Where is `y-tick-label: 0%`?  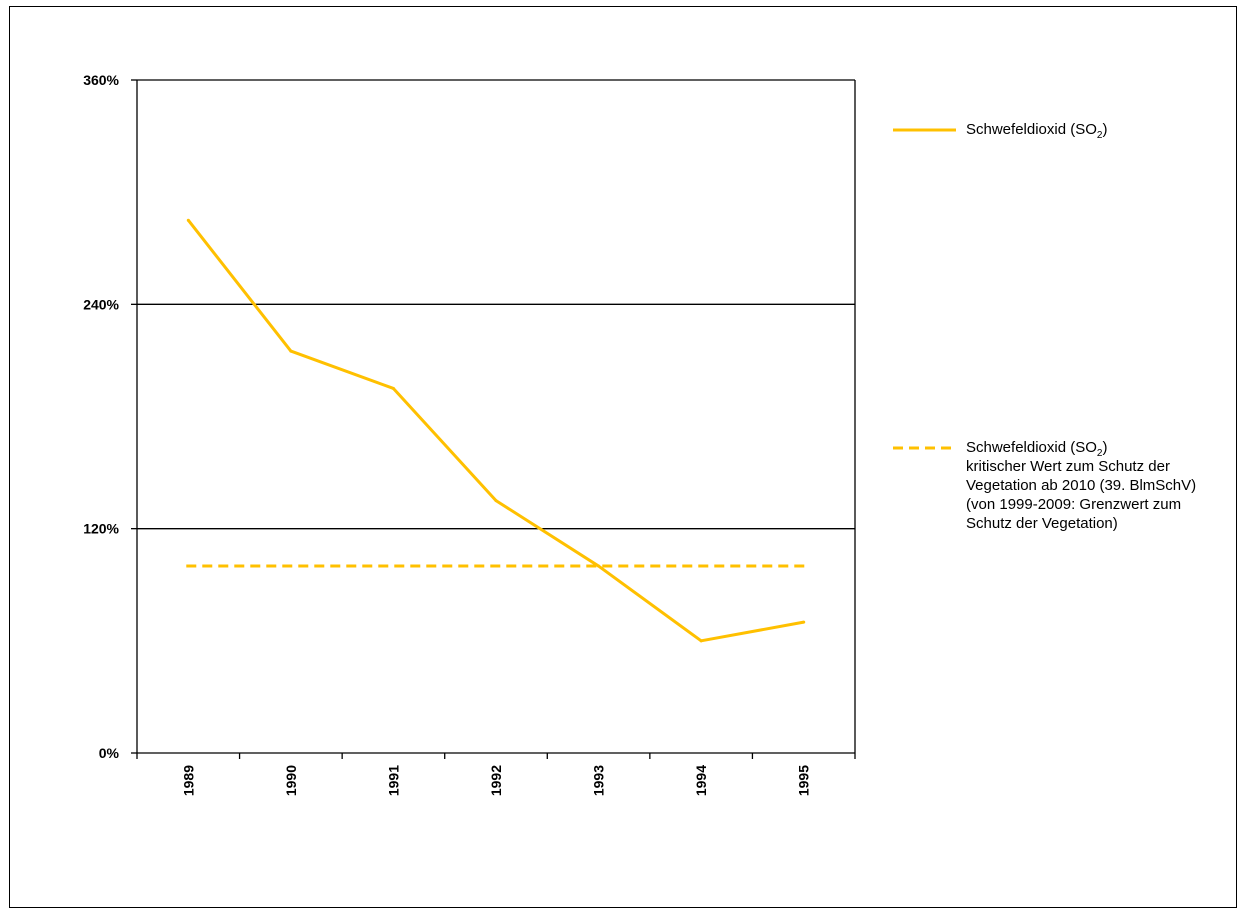 y-tick-label: 0% is located at coordinates (109, 753).